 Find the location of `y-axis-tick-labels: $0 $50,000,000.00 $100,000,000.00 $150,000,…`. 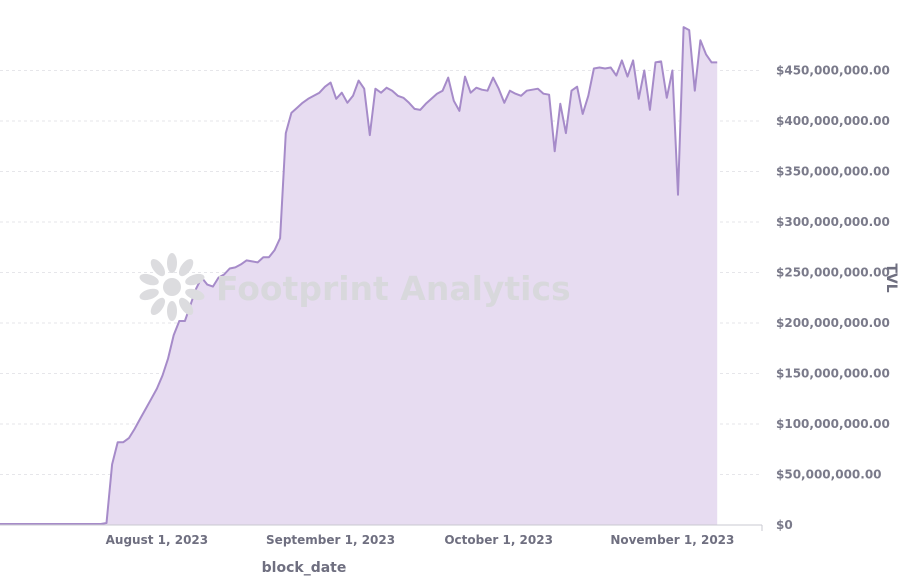

y-axis-tick-labels: $0 $50,000,000.00 $100,000,000.00 $150,000,… is located at coordinates (833, 298).